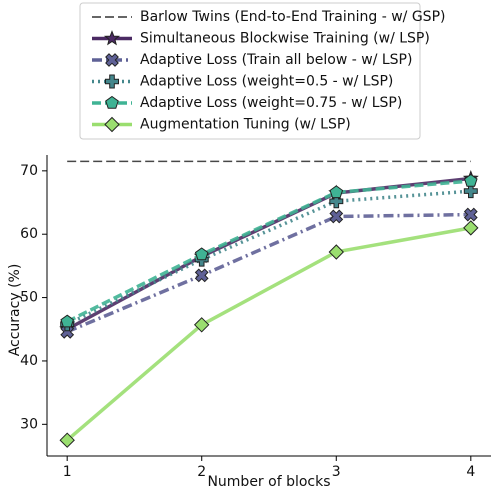 This screenshot has height=501, width=499. I want to click on x-tick-label: 1, so click(67, 472).